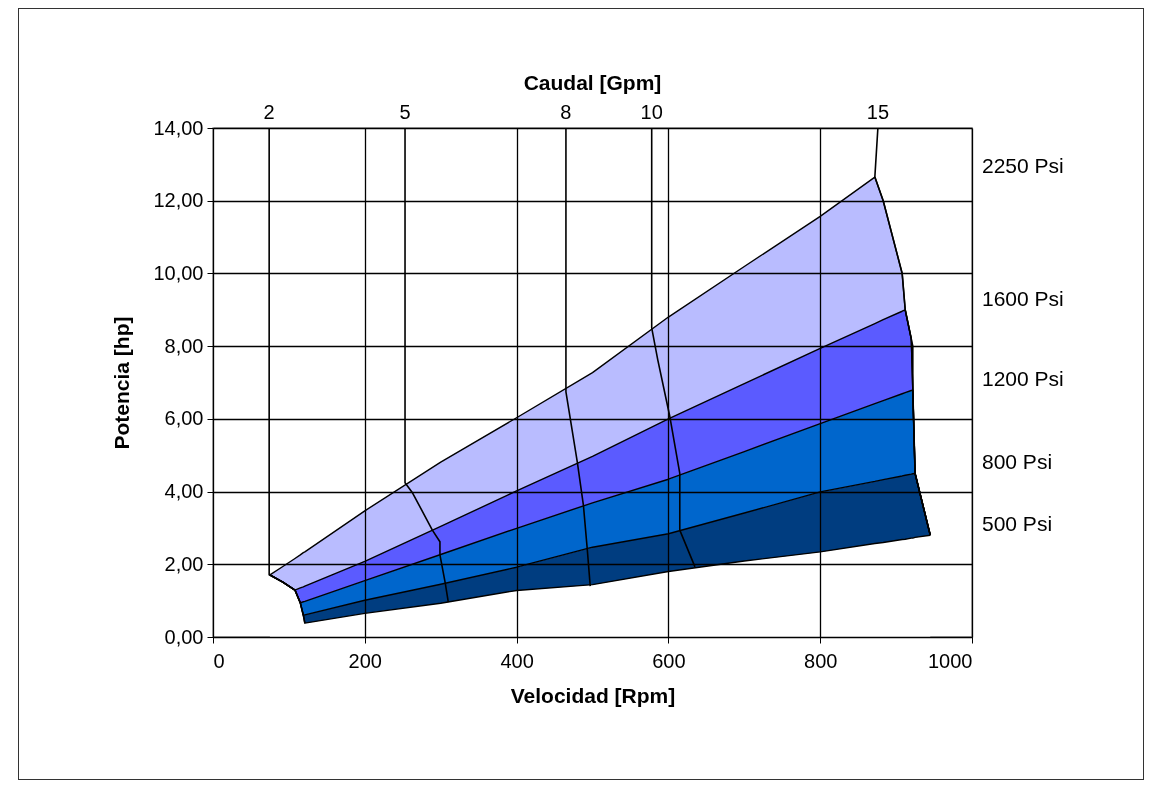 This screenshot has height=787, width=1149. Describe the element at coordinates (178, 200) in the screenshot. I see `y-tick-label: 12,00` at that location.